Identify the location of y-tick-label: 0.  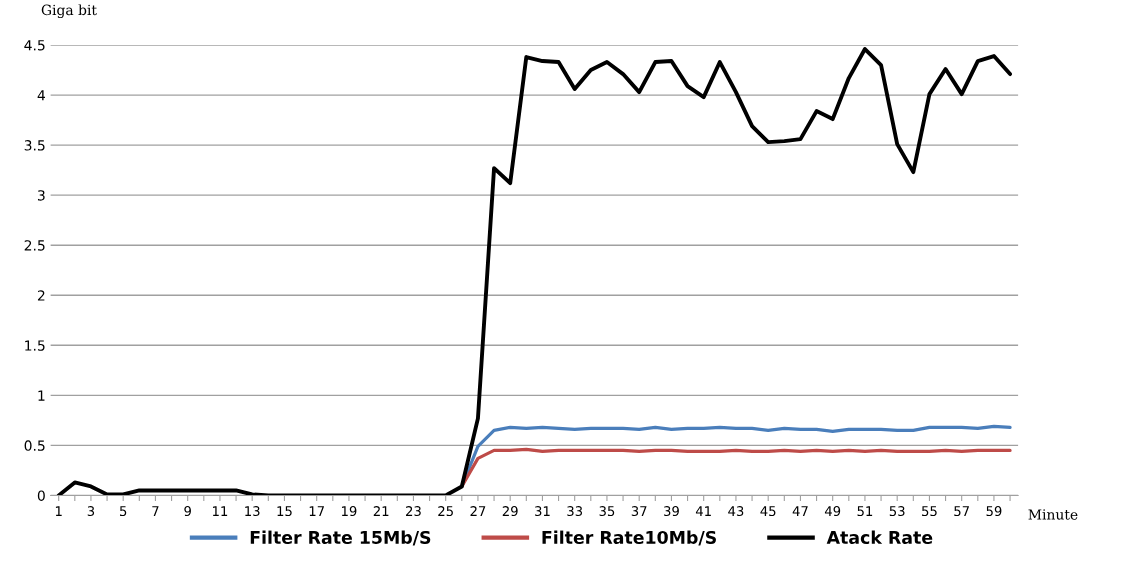
(41, 495).